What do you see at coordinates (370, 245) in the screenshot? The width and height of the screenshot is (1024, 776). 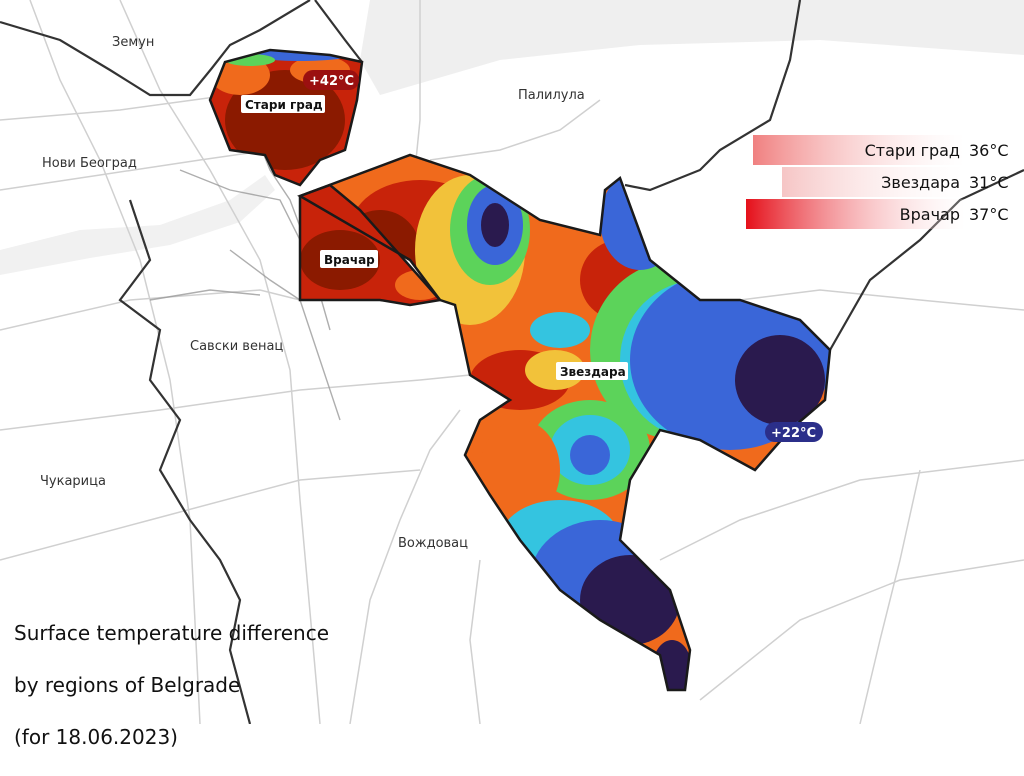 I see `vracar-boundary` at bounding box center [370, 245].